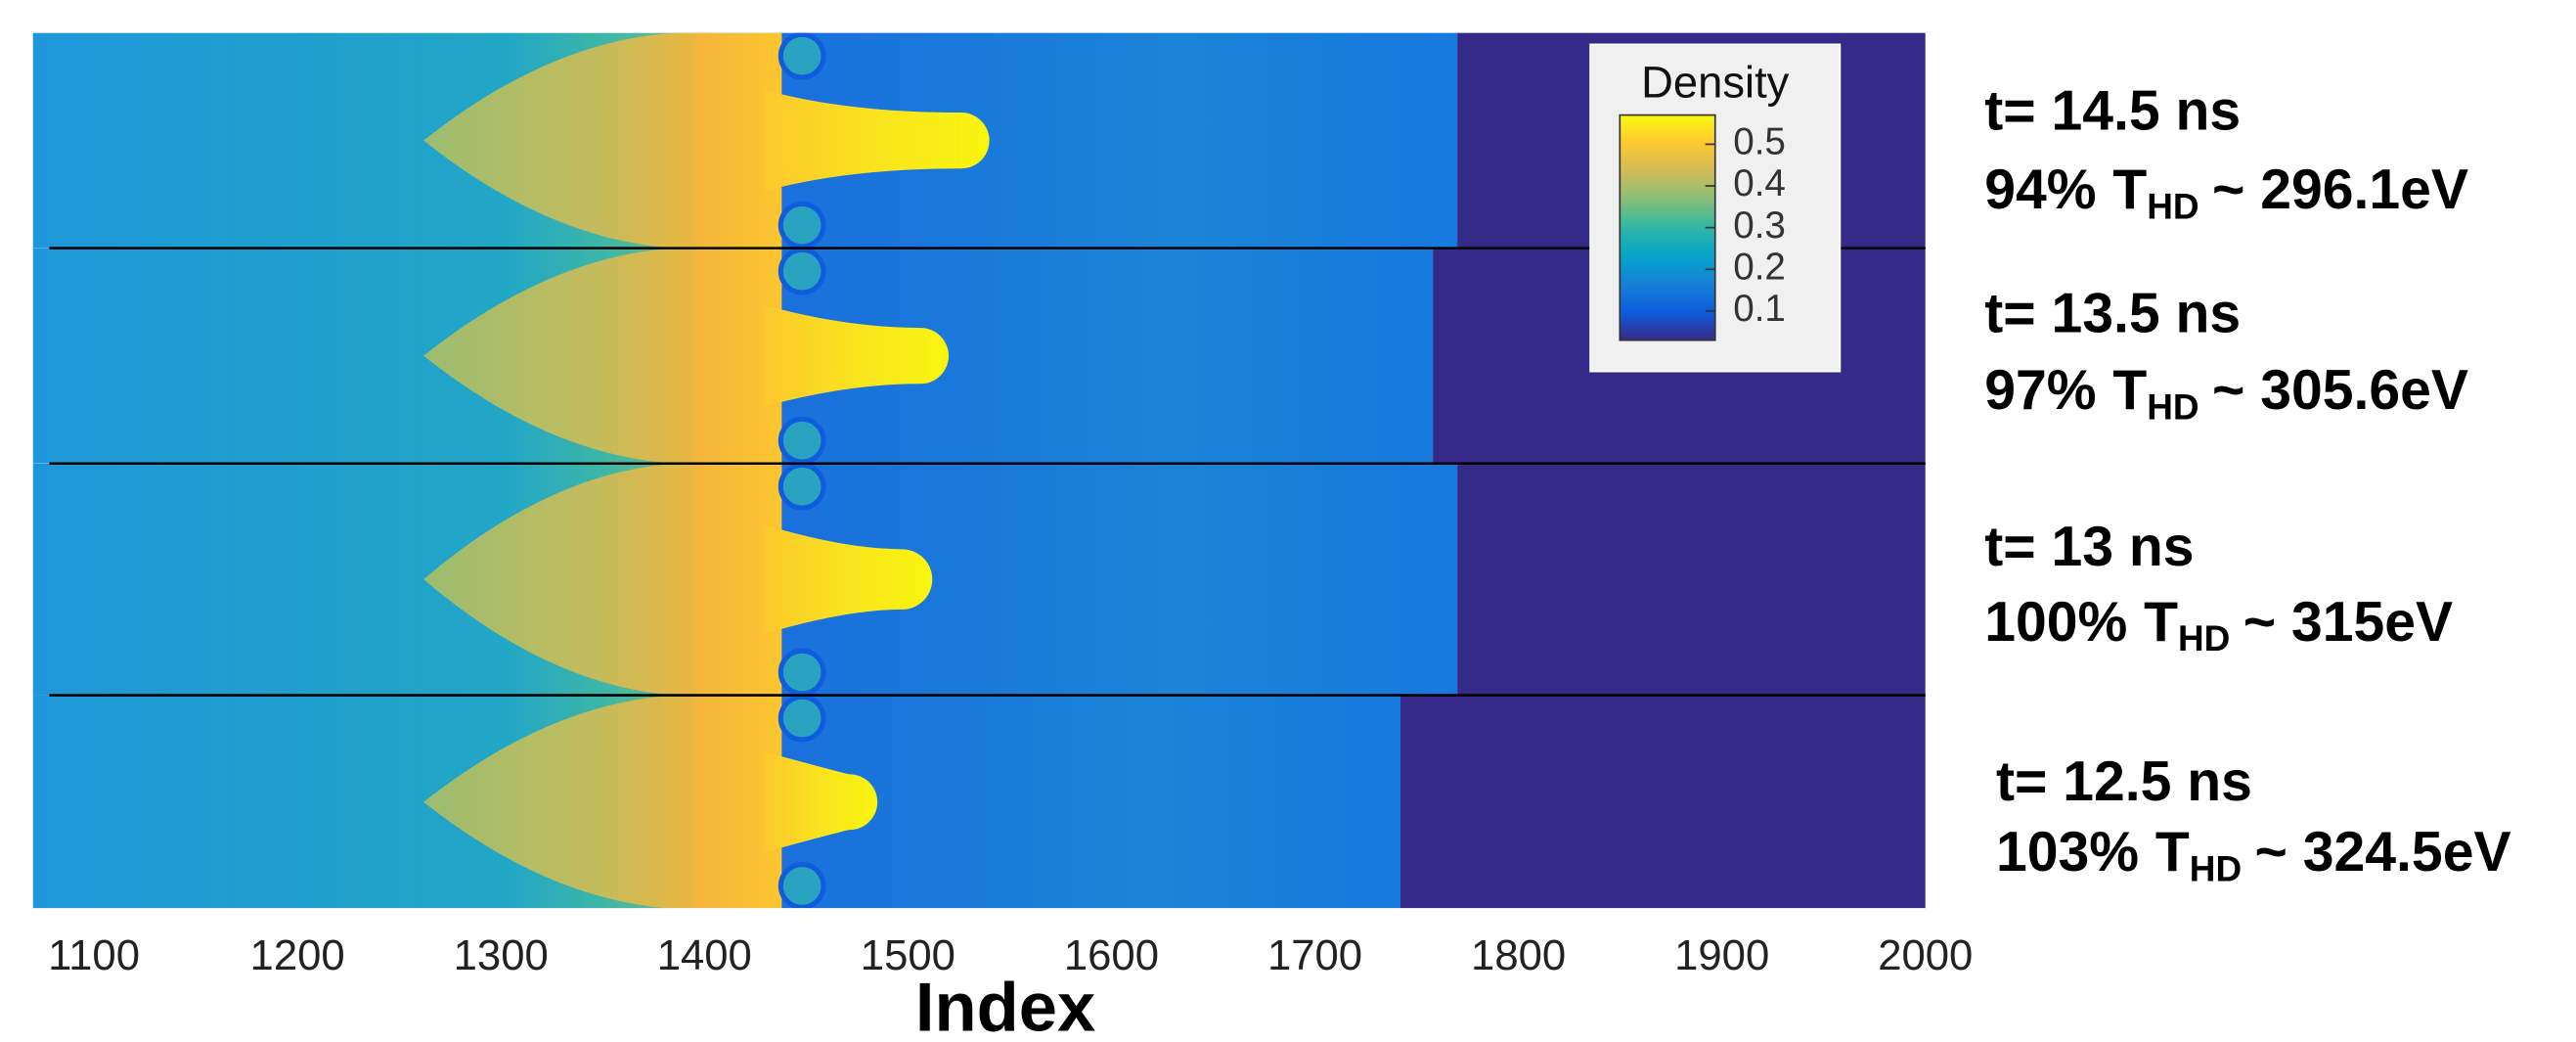 The height and width of the screenshot is (1042, 2576). Describe the element at coordinates (501, 955) in the screenshot. I see `x-tick-label: 1300` at that location.